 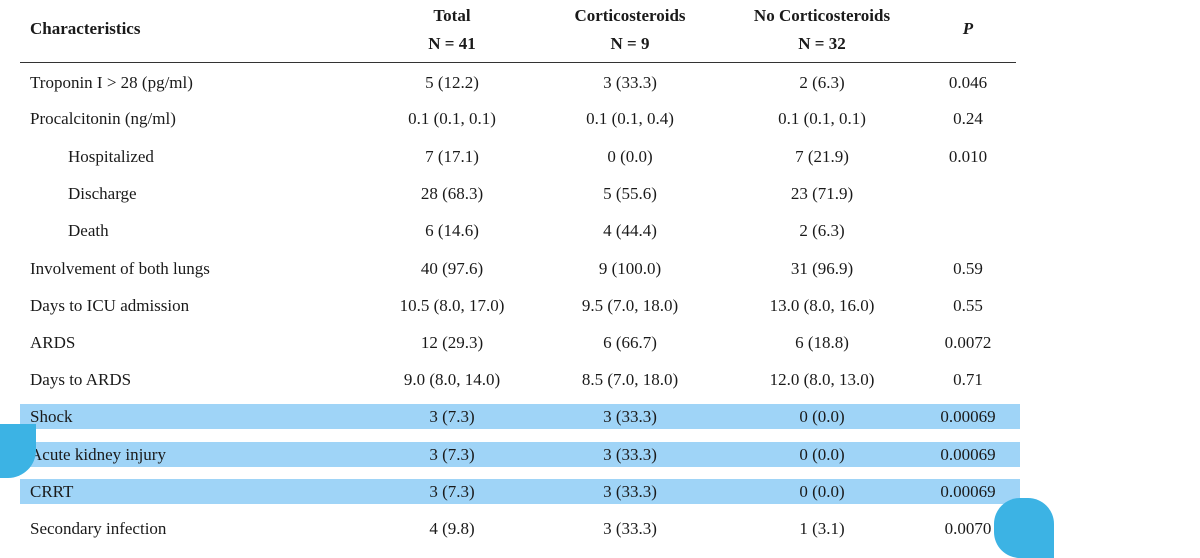 I want to click on row-label: Hospitalized, so click(x=111, y=156).